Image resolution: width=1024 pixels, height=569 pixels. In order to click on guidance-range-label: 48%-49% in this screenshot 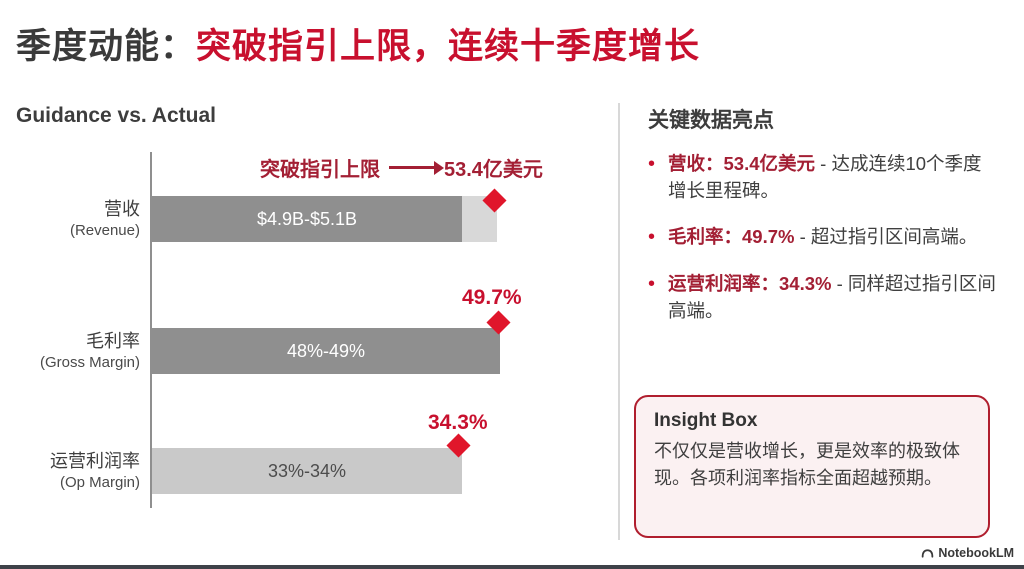, I will do `click(326, 350)`.